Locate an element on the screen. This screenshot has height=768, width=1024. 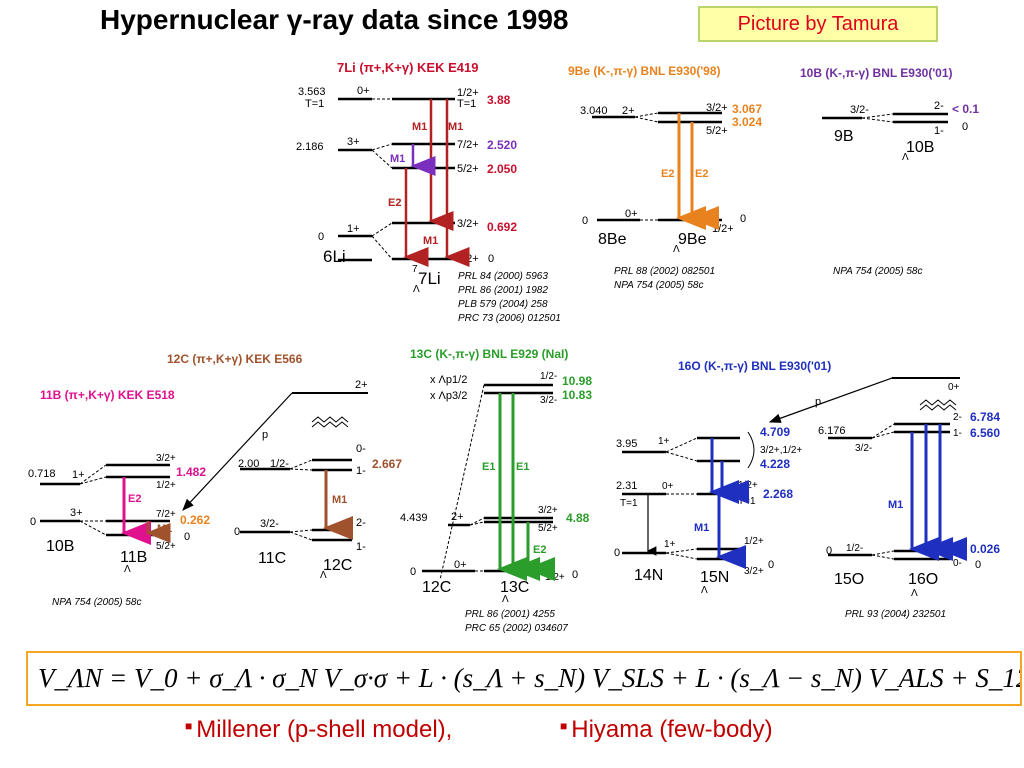
svg-text: x Λp3/2 is located at coordinates (448, 396).